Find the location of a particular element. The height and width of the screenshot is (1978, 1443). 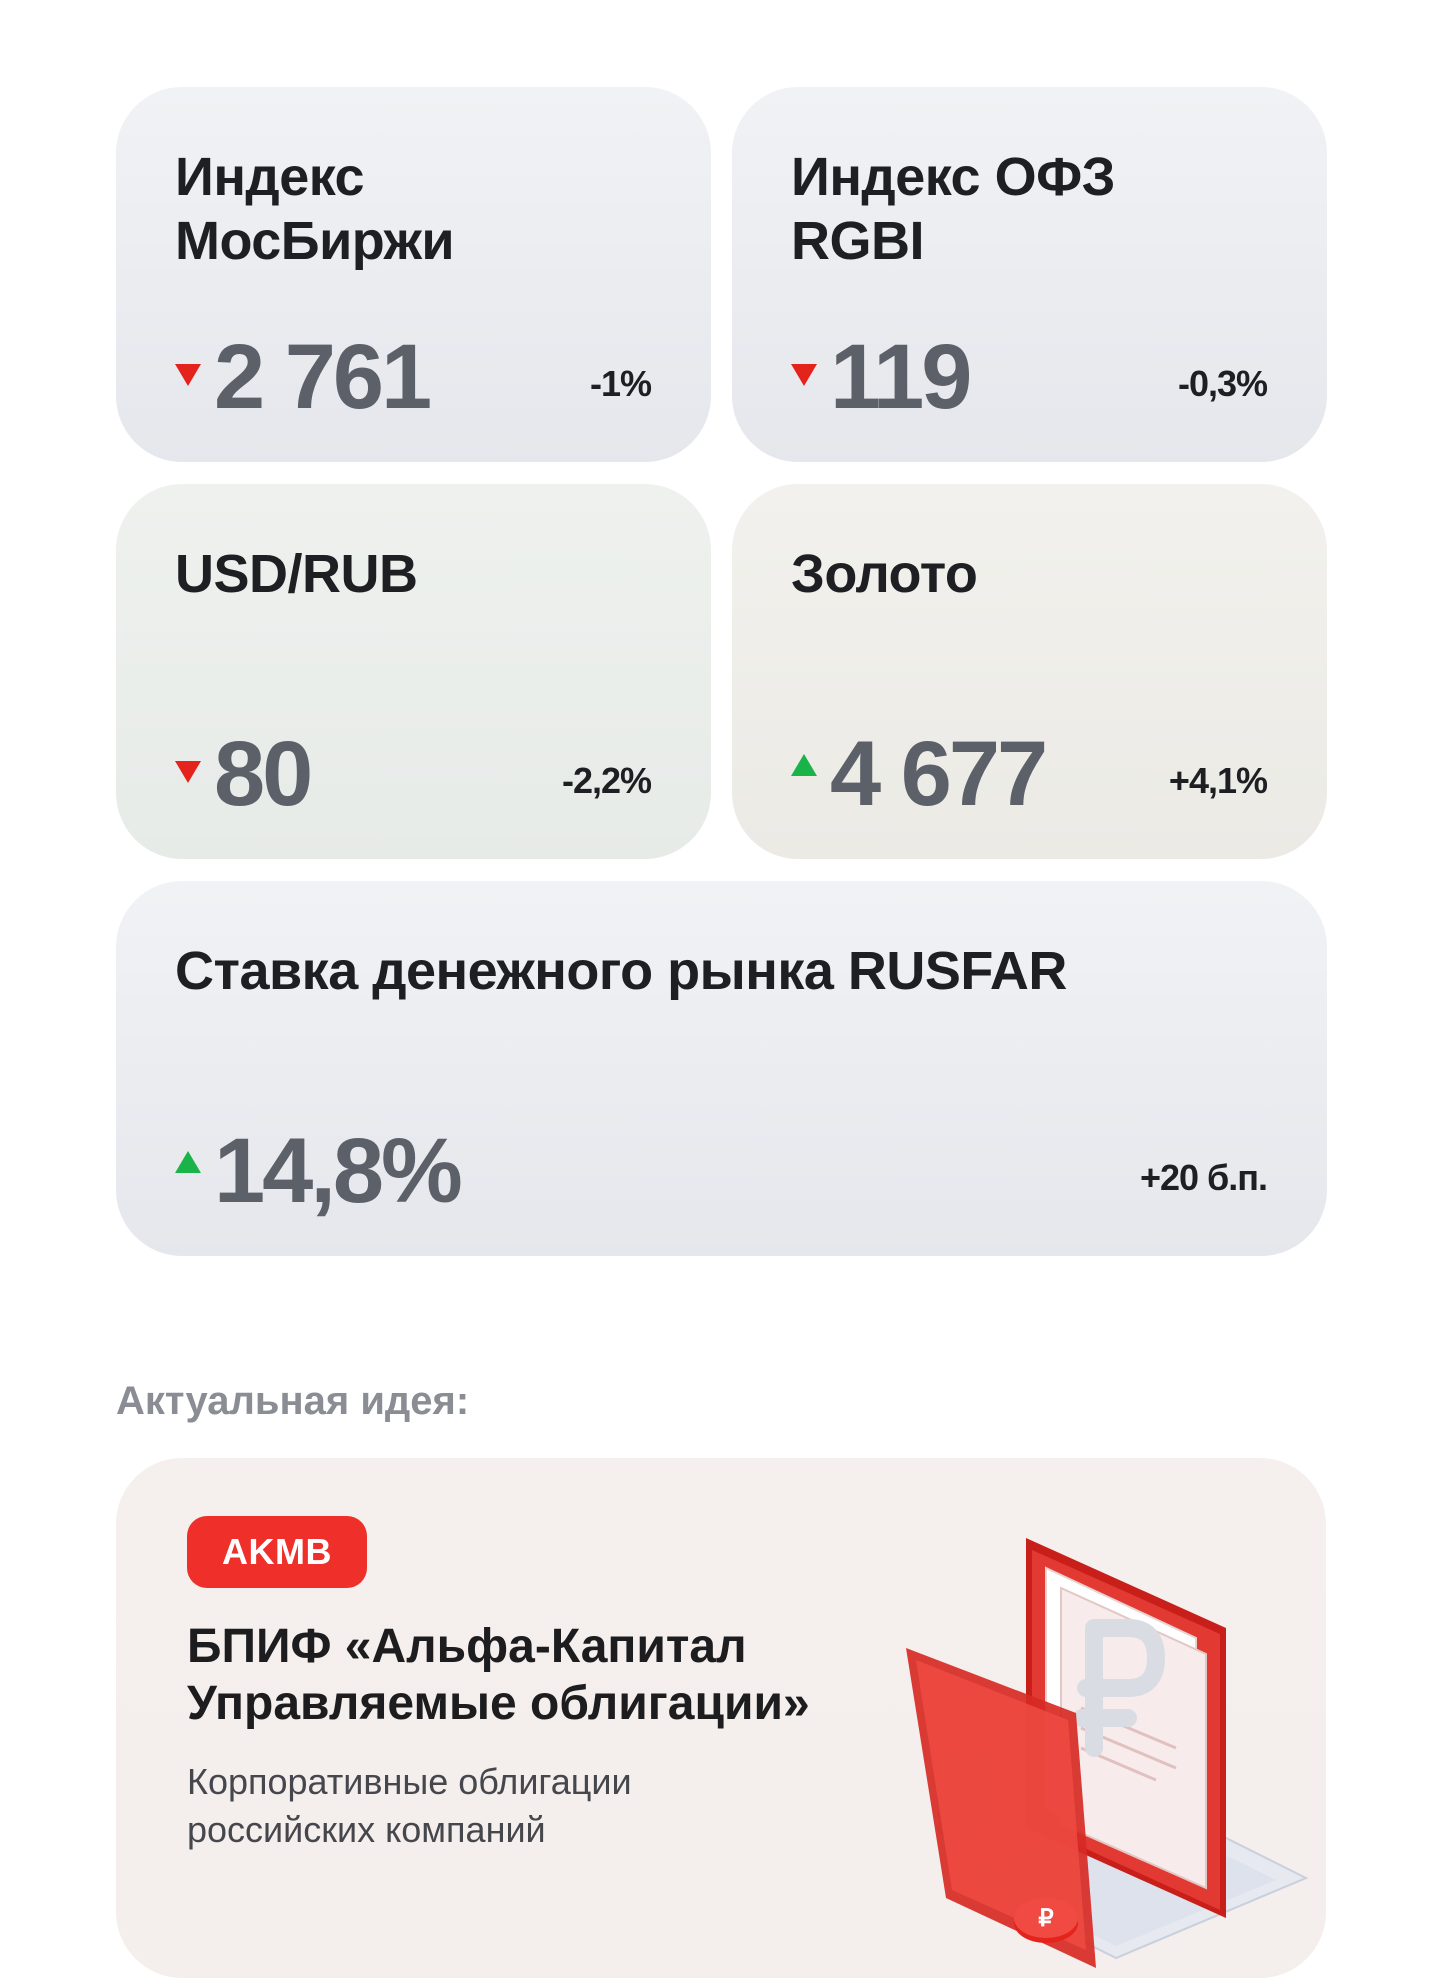

indicator-value: 4 677 is located at coordinates (939, 774).